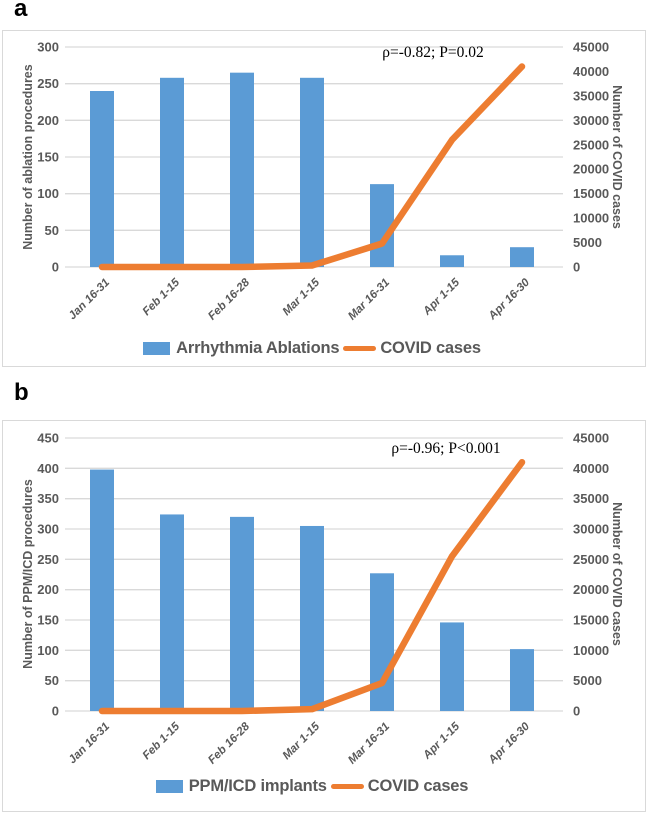 The width and height of the screenshot is (650, 814). Describe the element at coordinates (617, 157) in the screenshot. I see `right-axis-title-a: Number of COVID cases` at that location.